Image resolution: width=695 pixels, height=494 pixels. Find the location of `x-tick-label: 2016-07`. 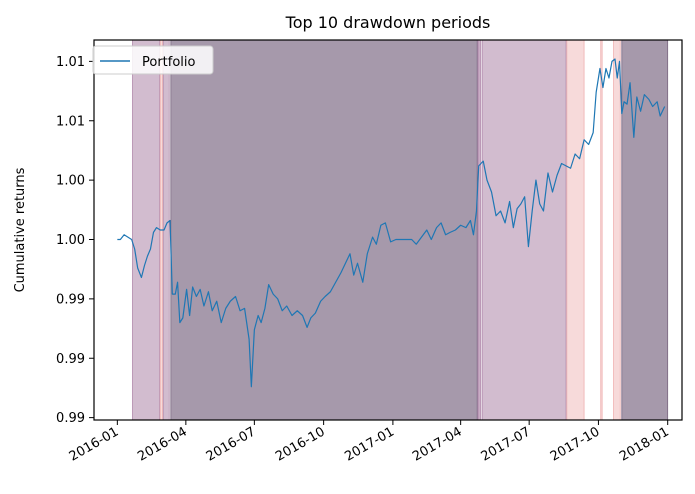

x-tick-label: 2016-07 is located at coordinates (231, 444).